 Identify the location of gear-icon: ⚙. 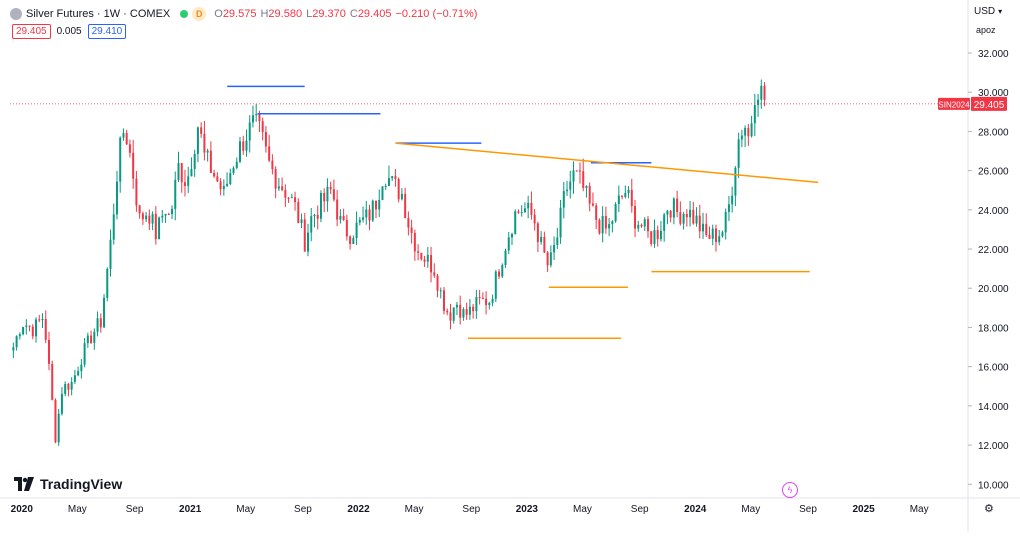
(989, 509).